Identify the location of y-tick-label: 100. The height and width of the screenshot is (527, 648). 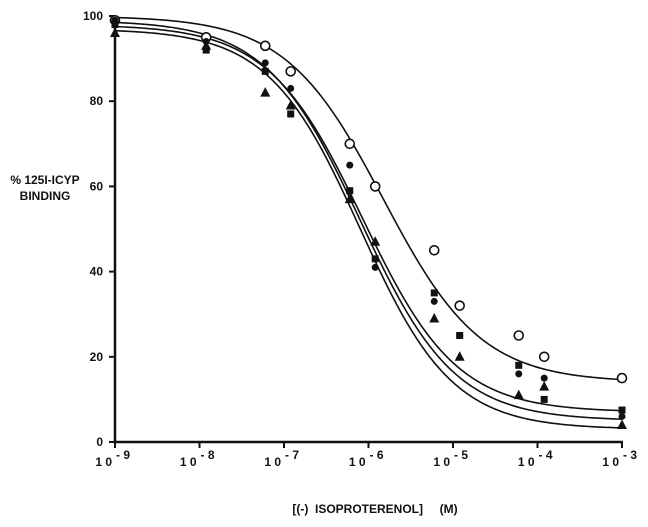
(93, 16).